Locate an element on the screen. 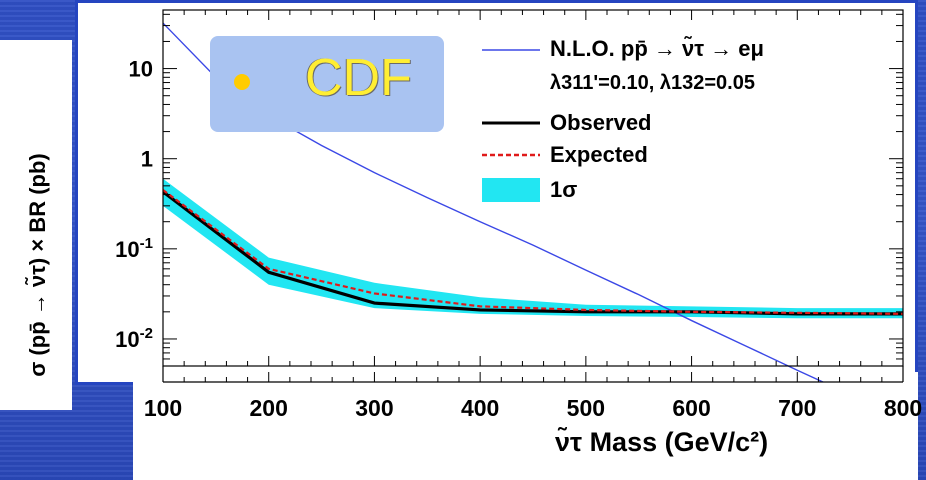 The height and width of the screenshot is (480, 926). x-tick-label: 100 is located at coordinates (163, 408).